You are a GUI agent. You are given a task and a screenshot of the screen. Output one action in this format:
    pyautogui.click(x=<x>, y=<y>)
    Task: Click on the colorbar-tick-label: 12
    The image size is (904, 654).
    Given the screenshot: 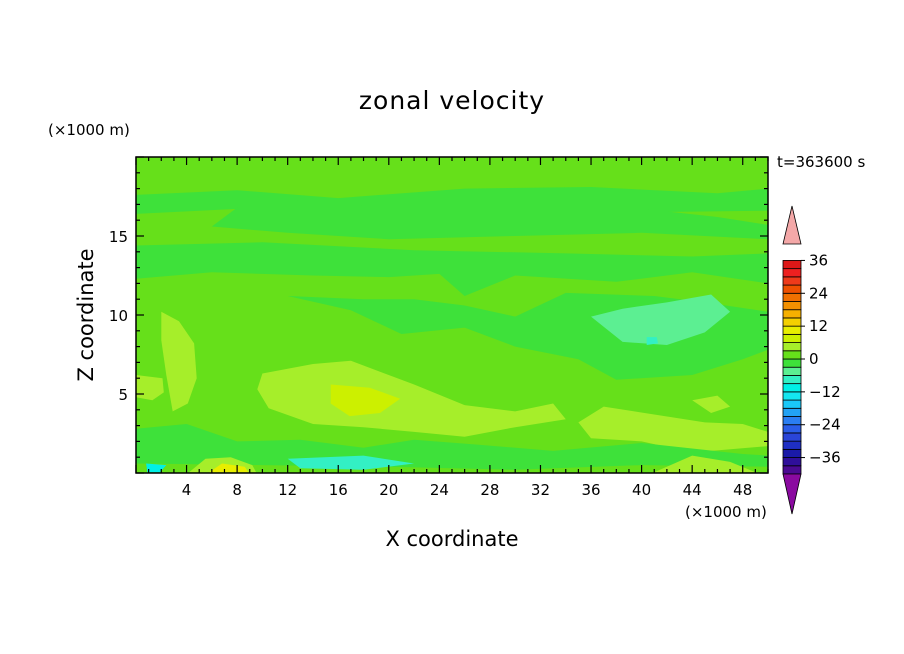 What is the action you would take?
    pyautogui.click(x=818, y=326)
    